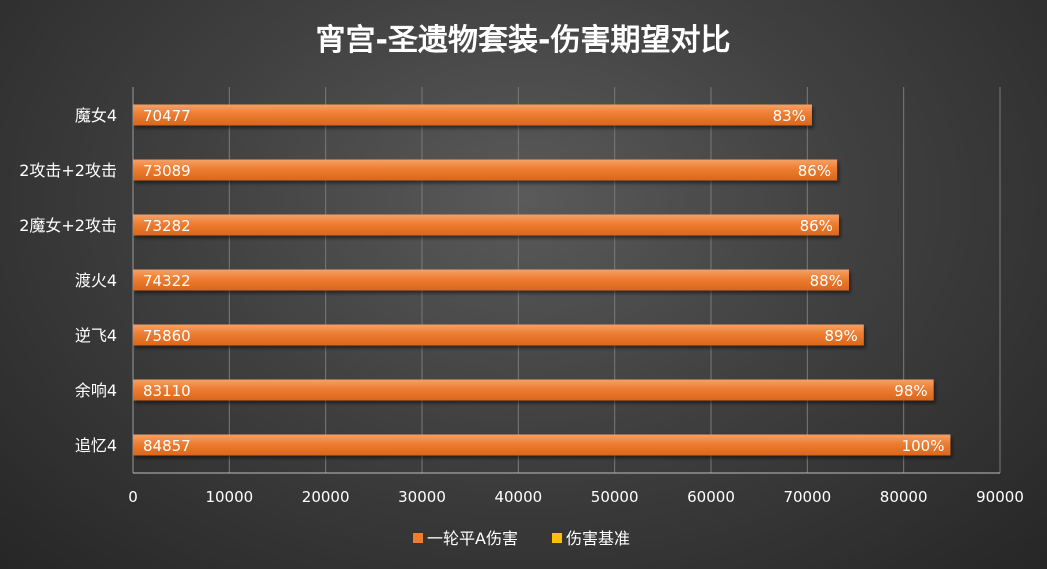 The width and height of the screenshot is (1047, 569). I want to click on category-label: 2魔女+2攻击, so click(68, 225).